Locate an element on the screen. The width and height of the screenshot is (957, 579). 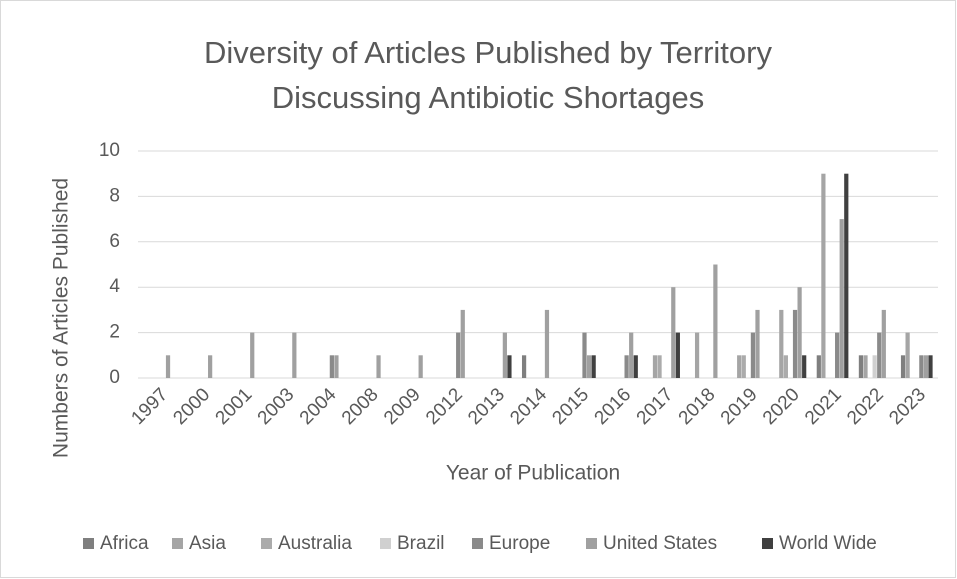
legend-label: Brazil is located at coordinates (421, 543).